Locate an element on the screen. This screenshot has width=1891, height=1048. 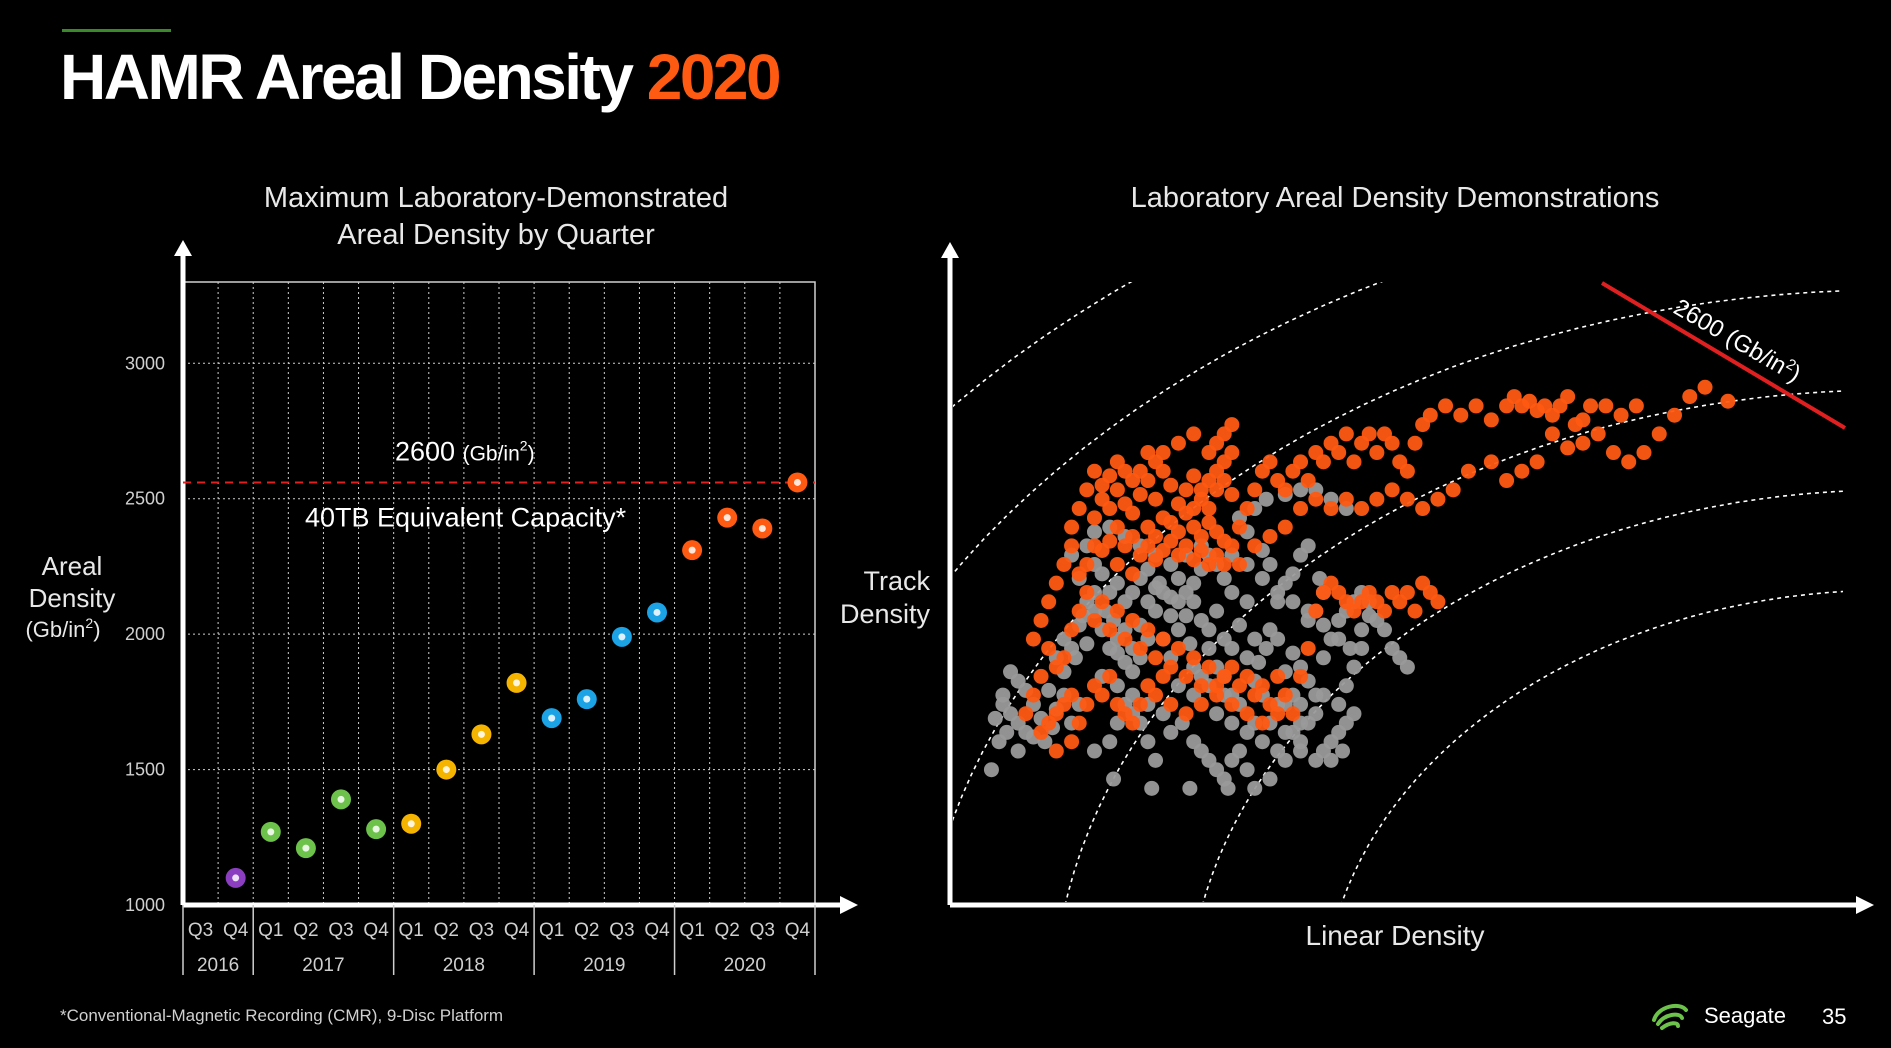
x-axis-arrow is located at coordinates (849, 905).